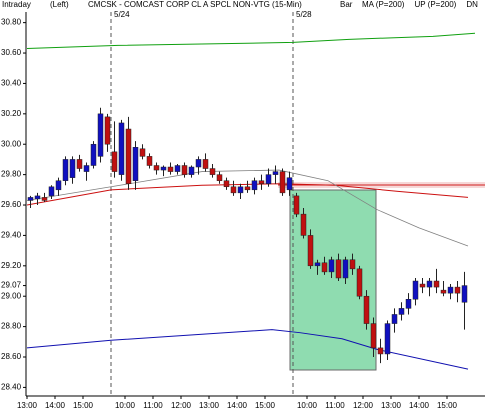 The image size is (485, 411). Describe the element at coordinates (11, 235) in the screenshot. I see `y-tick-label: 29.40` at that location.